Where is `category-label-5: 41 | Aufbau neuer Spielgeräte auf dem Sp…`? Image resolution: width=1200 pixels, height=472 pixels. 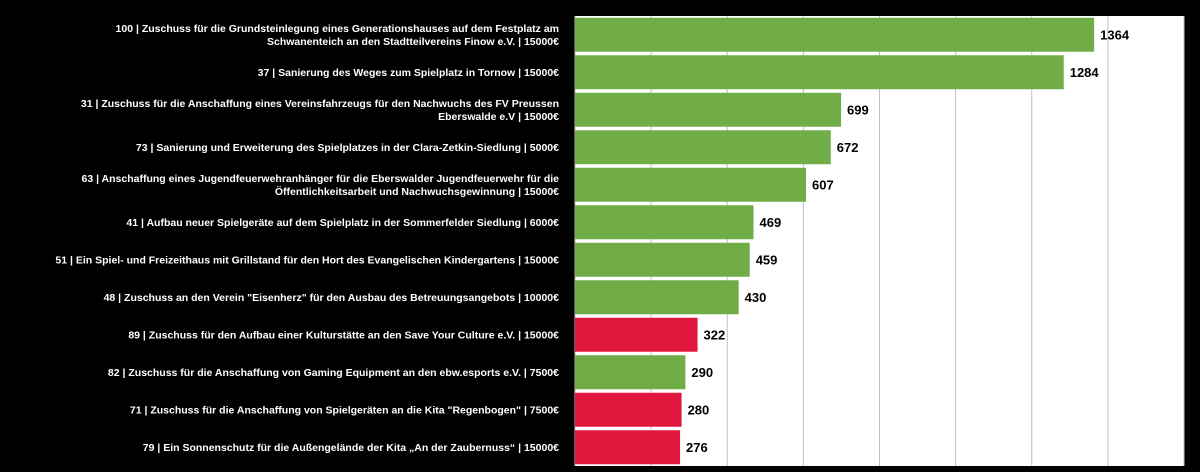 category-label-5: 41 | Aufbau neuer Spielgeräte auf dem Sp… is located at coordinates (342, 223).